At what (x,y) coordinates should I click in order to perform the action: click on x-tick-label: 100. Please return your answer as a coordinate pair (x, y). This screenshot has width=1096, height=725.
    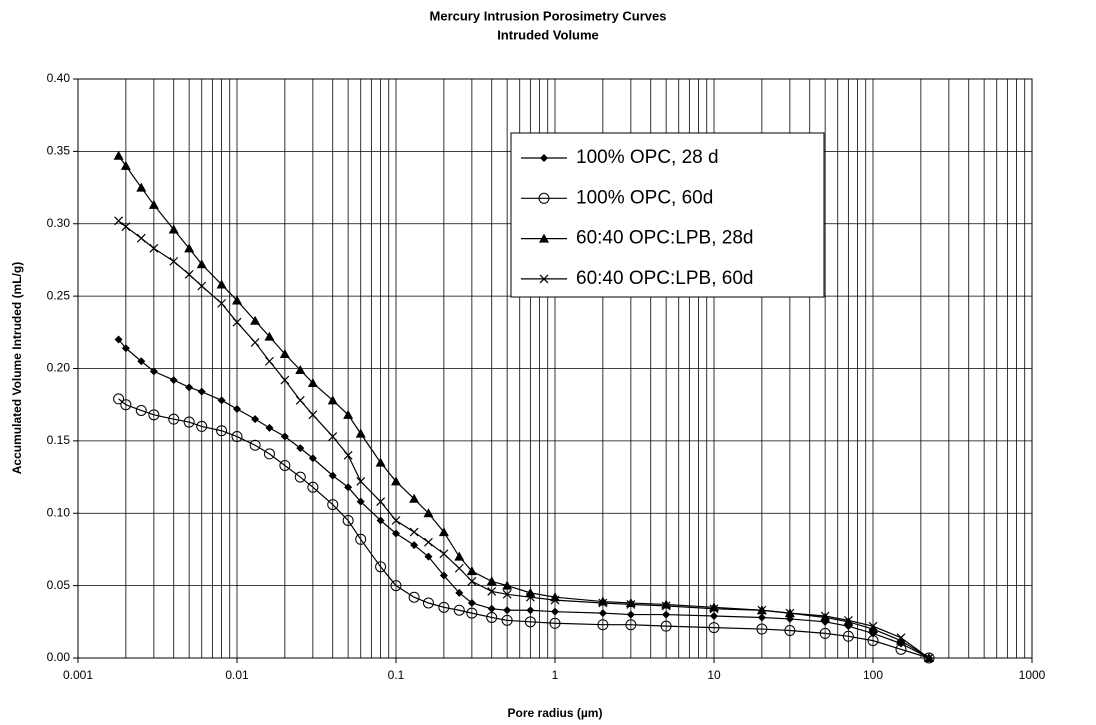
    Looking at the image, I should click on (873, 675).